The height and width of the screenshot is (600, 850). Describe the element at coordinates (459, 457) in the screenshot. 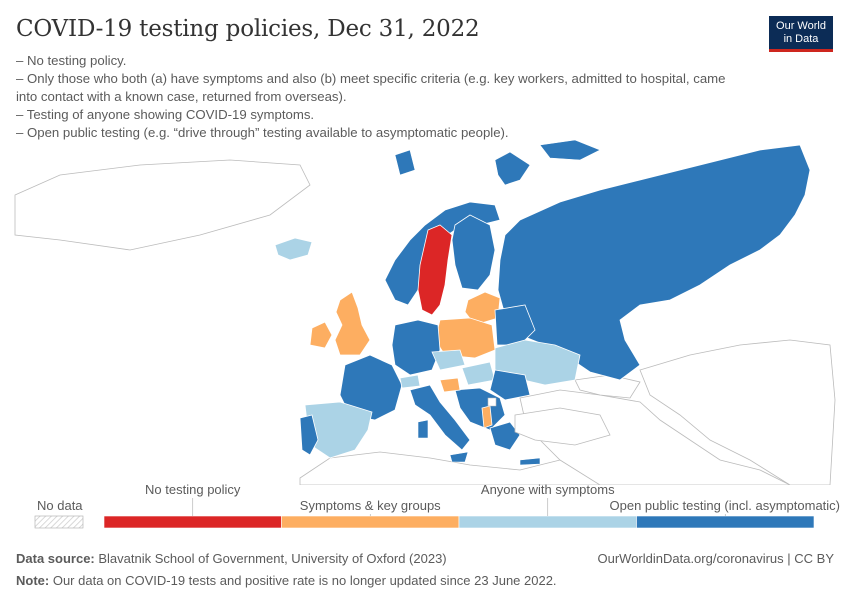

I see `island-sicily` at that location.